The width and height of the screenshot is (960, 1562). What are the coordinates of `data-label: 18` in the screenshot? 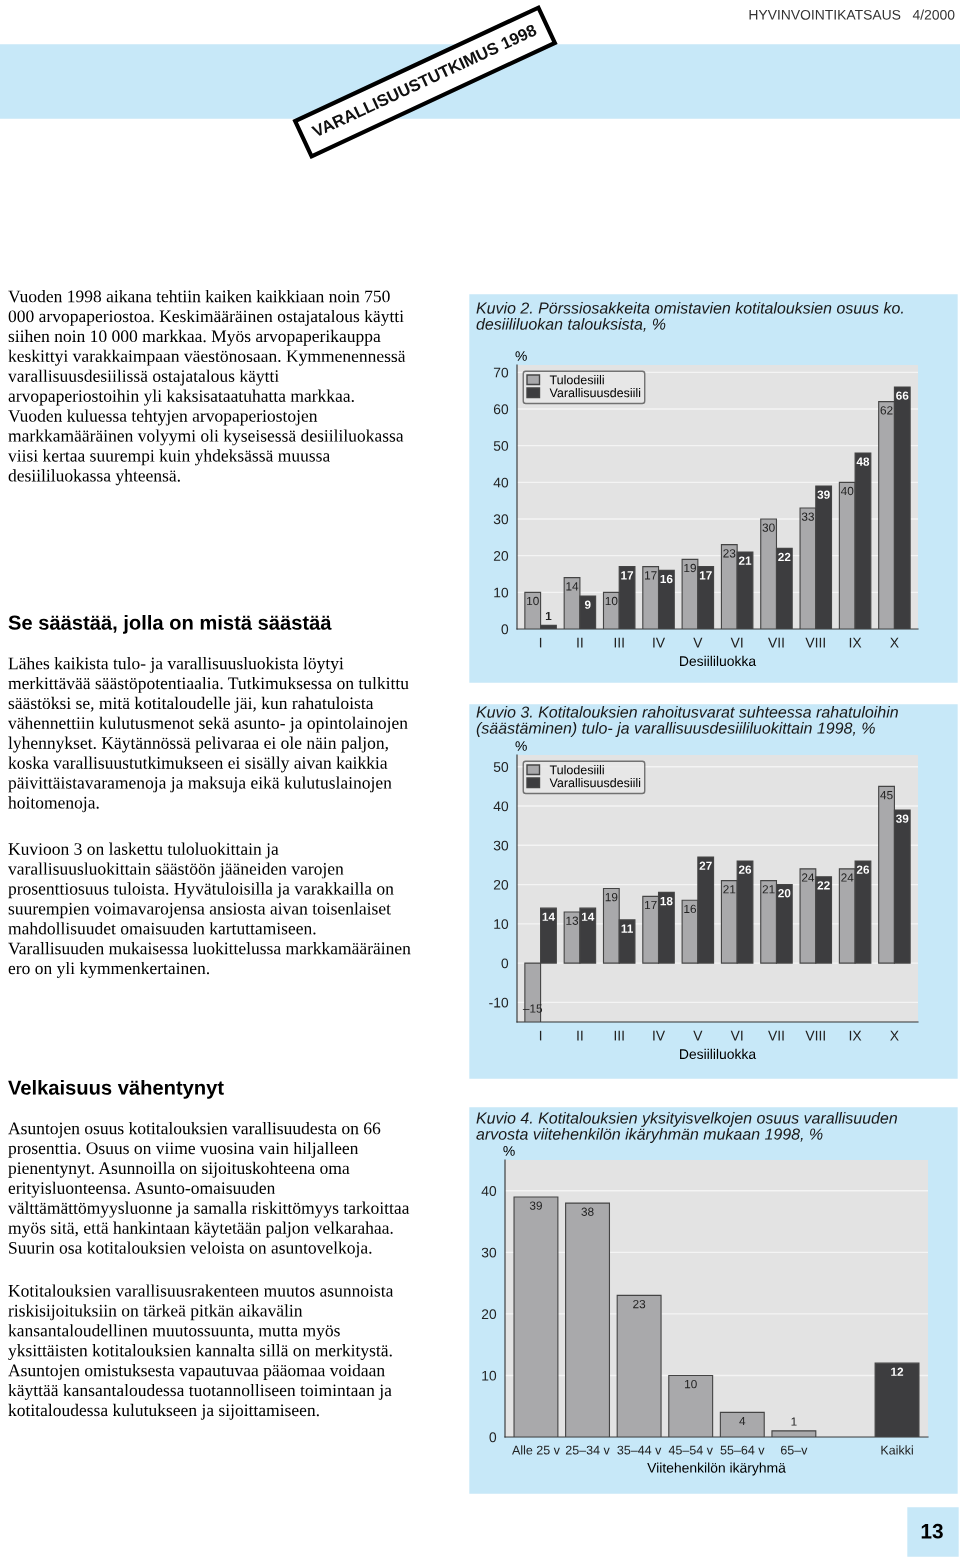 It's located at (666, 901).